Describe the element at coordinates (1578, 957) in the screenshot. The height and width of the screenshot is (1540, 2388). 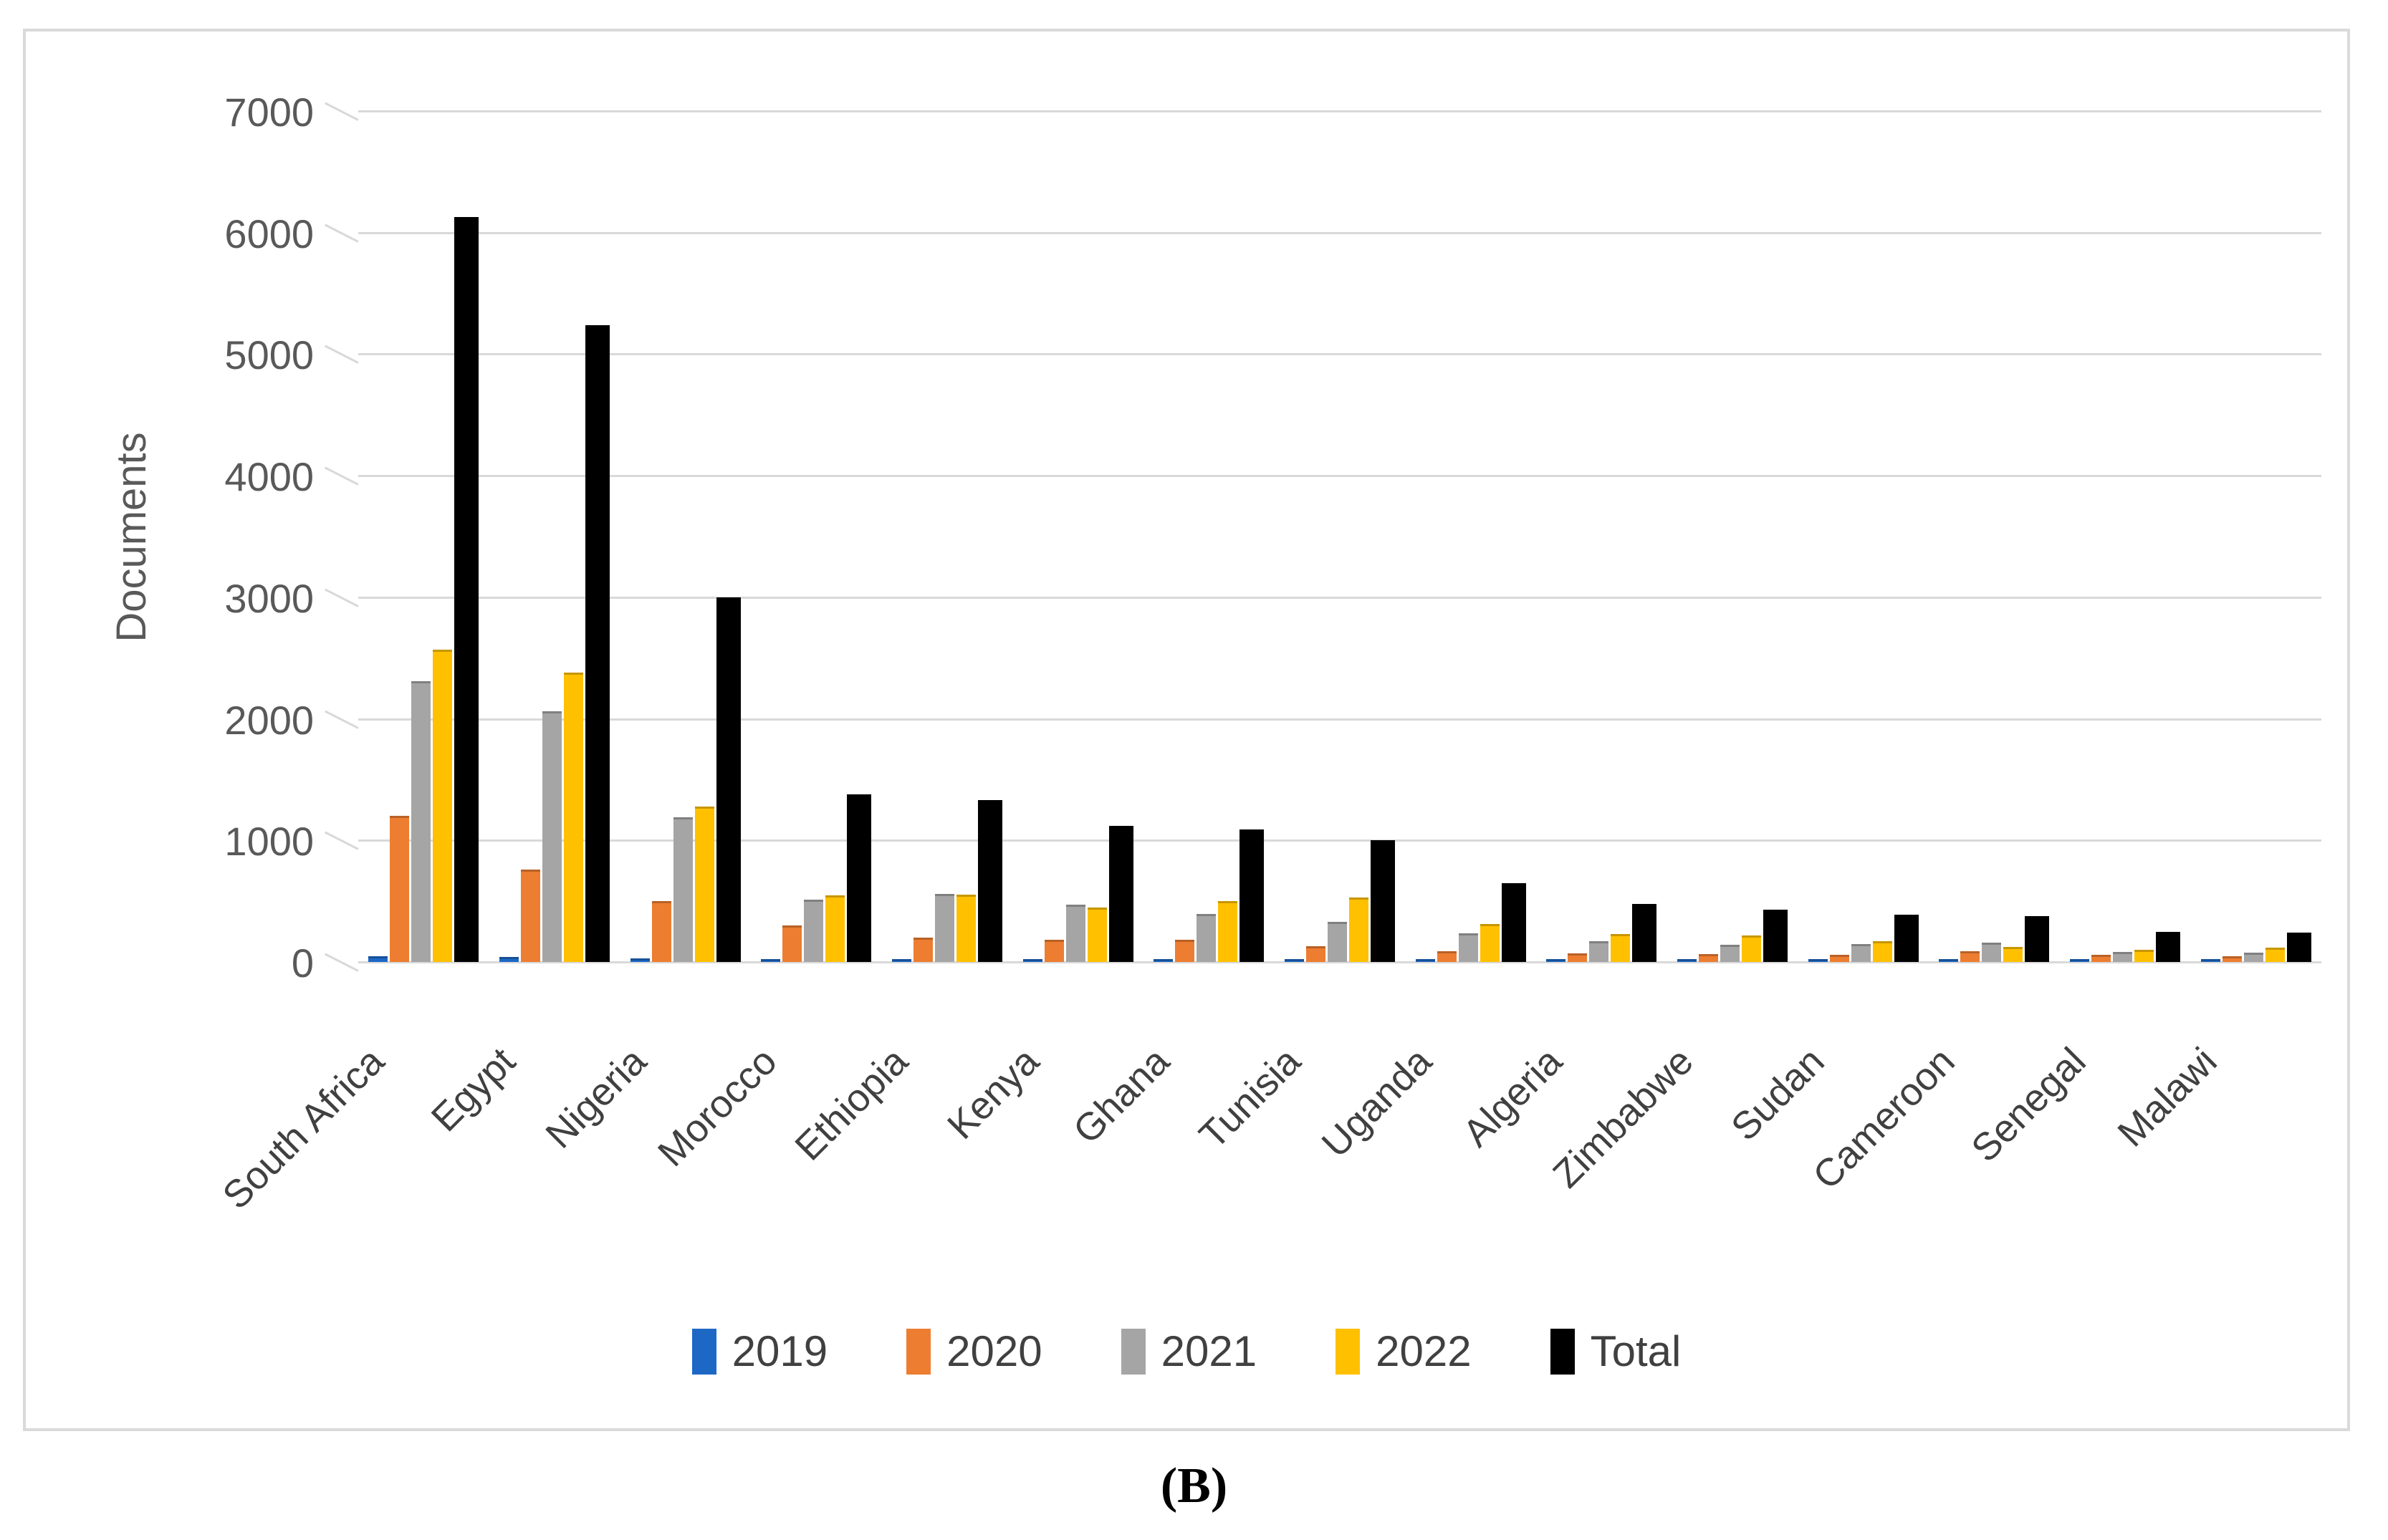
I see `bar-algeria-2020` at that location.